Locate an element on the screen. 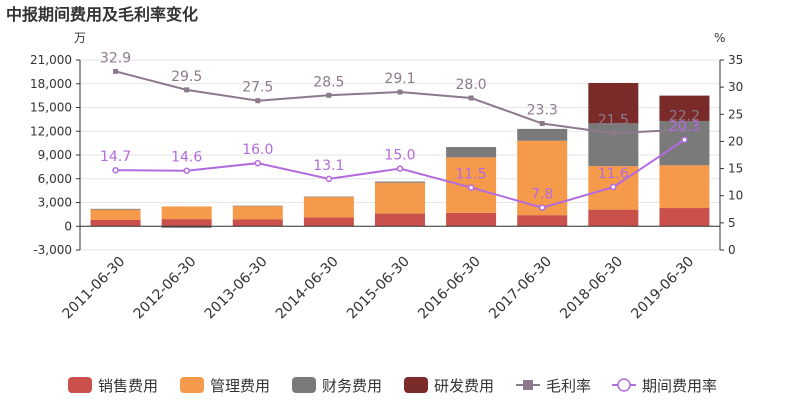 Image resolution: width=800 pixels, height=400 pixels. bar-管理费用-2014-06-30 is located at coordinates (328, 207).